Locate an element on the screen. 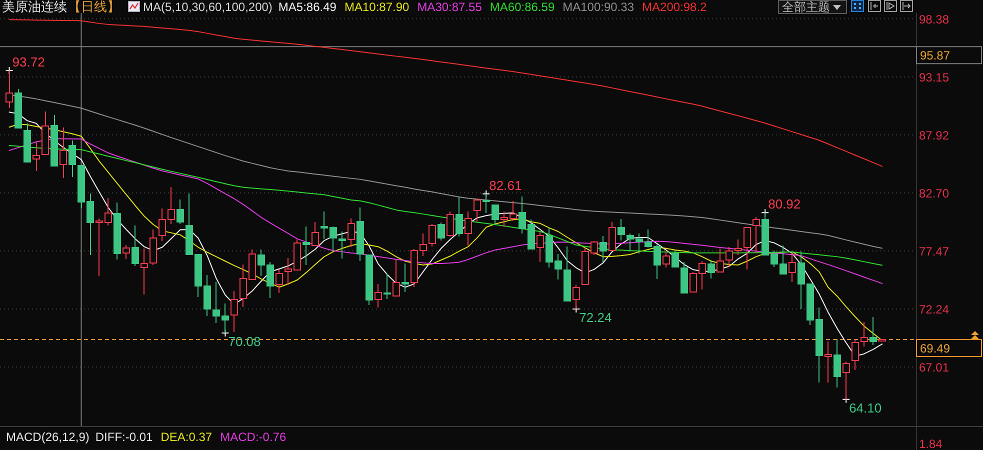 The width and height of the screenshot is (983, 450). annotation: 64.10 is located at coordinates (865, 408).